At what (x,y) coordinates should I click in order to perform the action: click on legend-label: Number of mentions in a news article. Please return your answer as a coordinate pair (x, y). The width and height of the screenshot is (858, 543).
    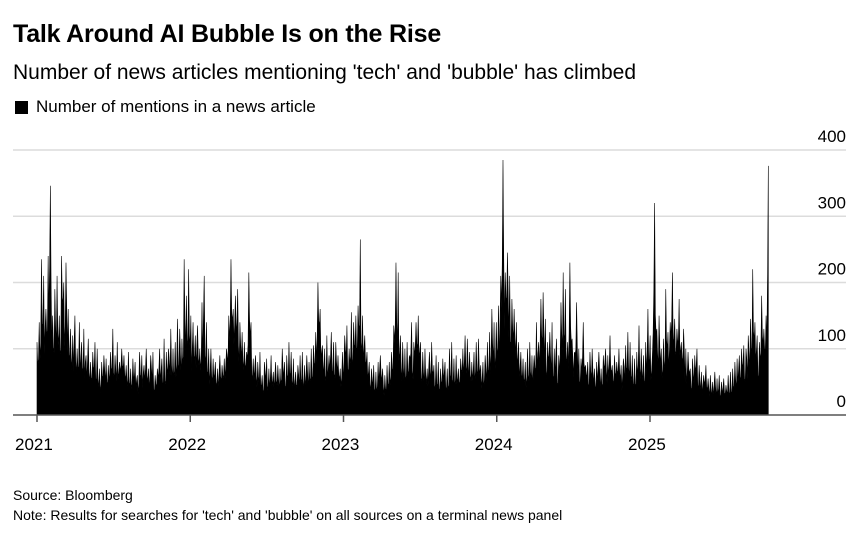
    Looking at the image, I should click on (176, 106).